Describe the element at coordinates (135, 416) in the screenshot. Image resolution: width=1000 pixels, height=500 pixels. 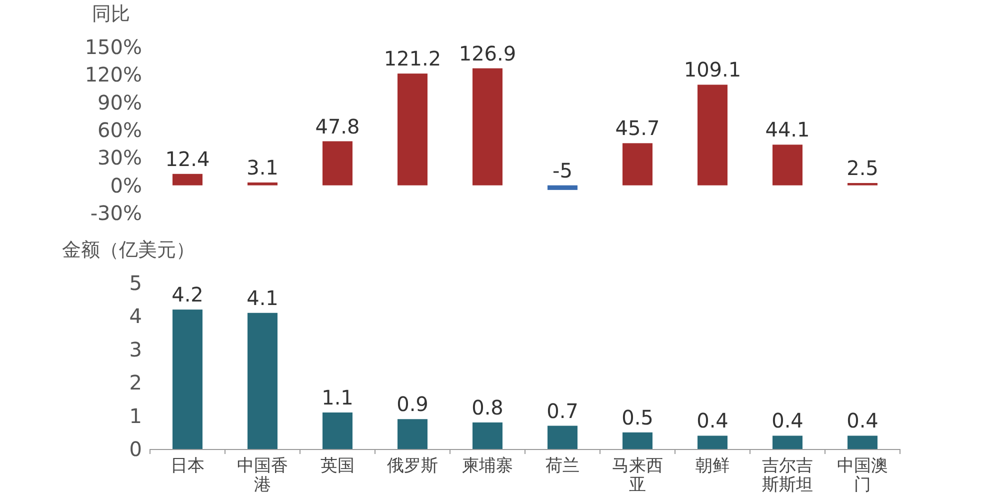
I see `y-tick-label: 1` at that location.